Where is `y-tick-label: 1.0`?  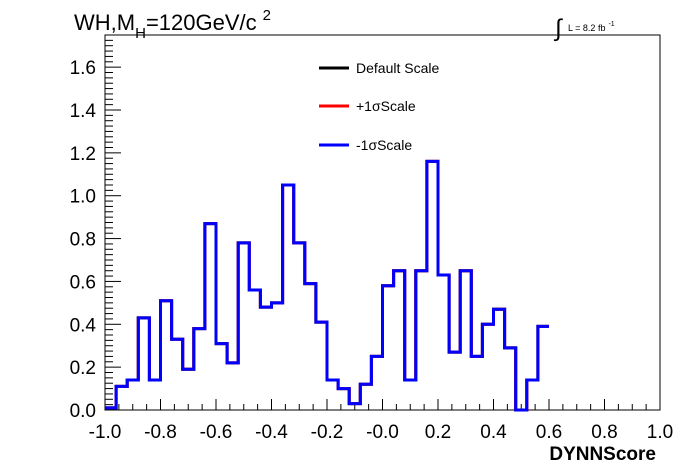 y-tick-label: 1.0 is located at coordinates (83, 197).